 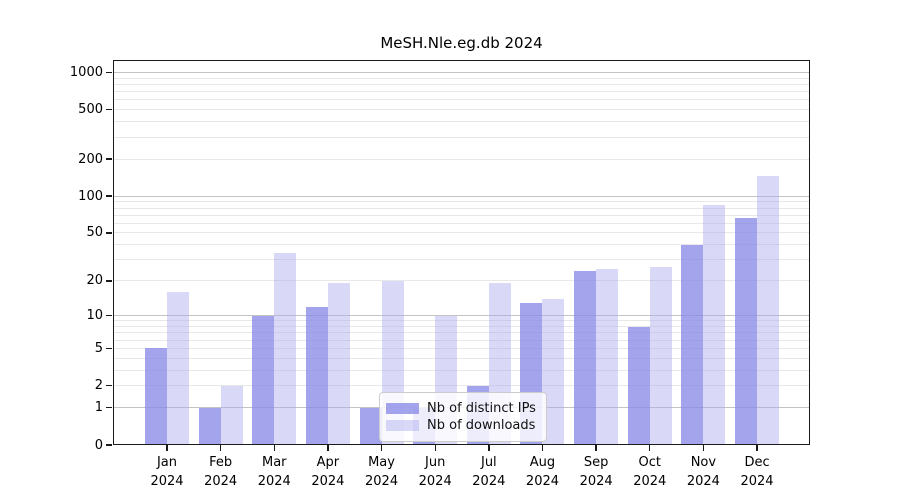 I want to click on legend-item-1: Nb of downloads, so click(x=462, y=425).